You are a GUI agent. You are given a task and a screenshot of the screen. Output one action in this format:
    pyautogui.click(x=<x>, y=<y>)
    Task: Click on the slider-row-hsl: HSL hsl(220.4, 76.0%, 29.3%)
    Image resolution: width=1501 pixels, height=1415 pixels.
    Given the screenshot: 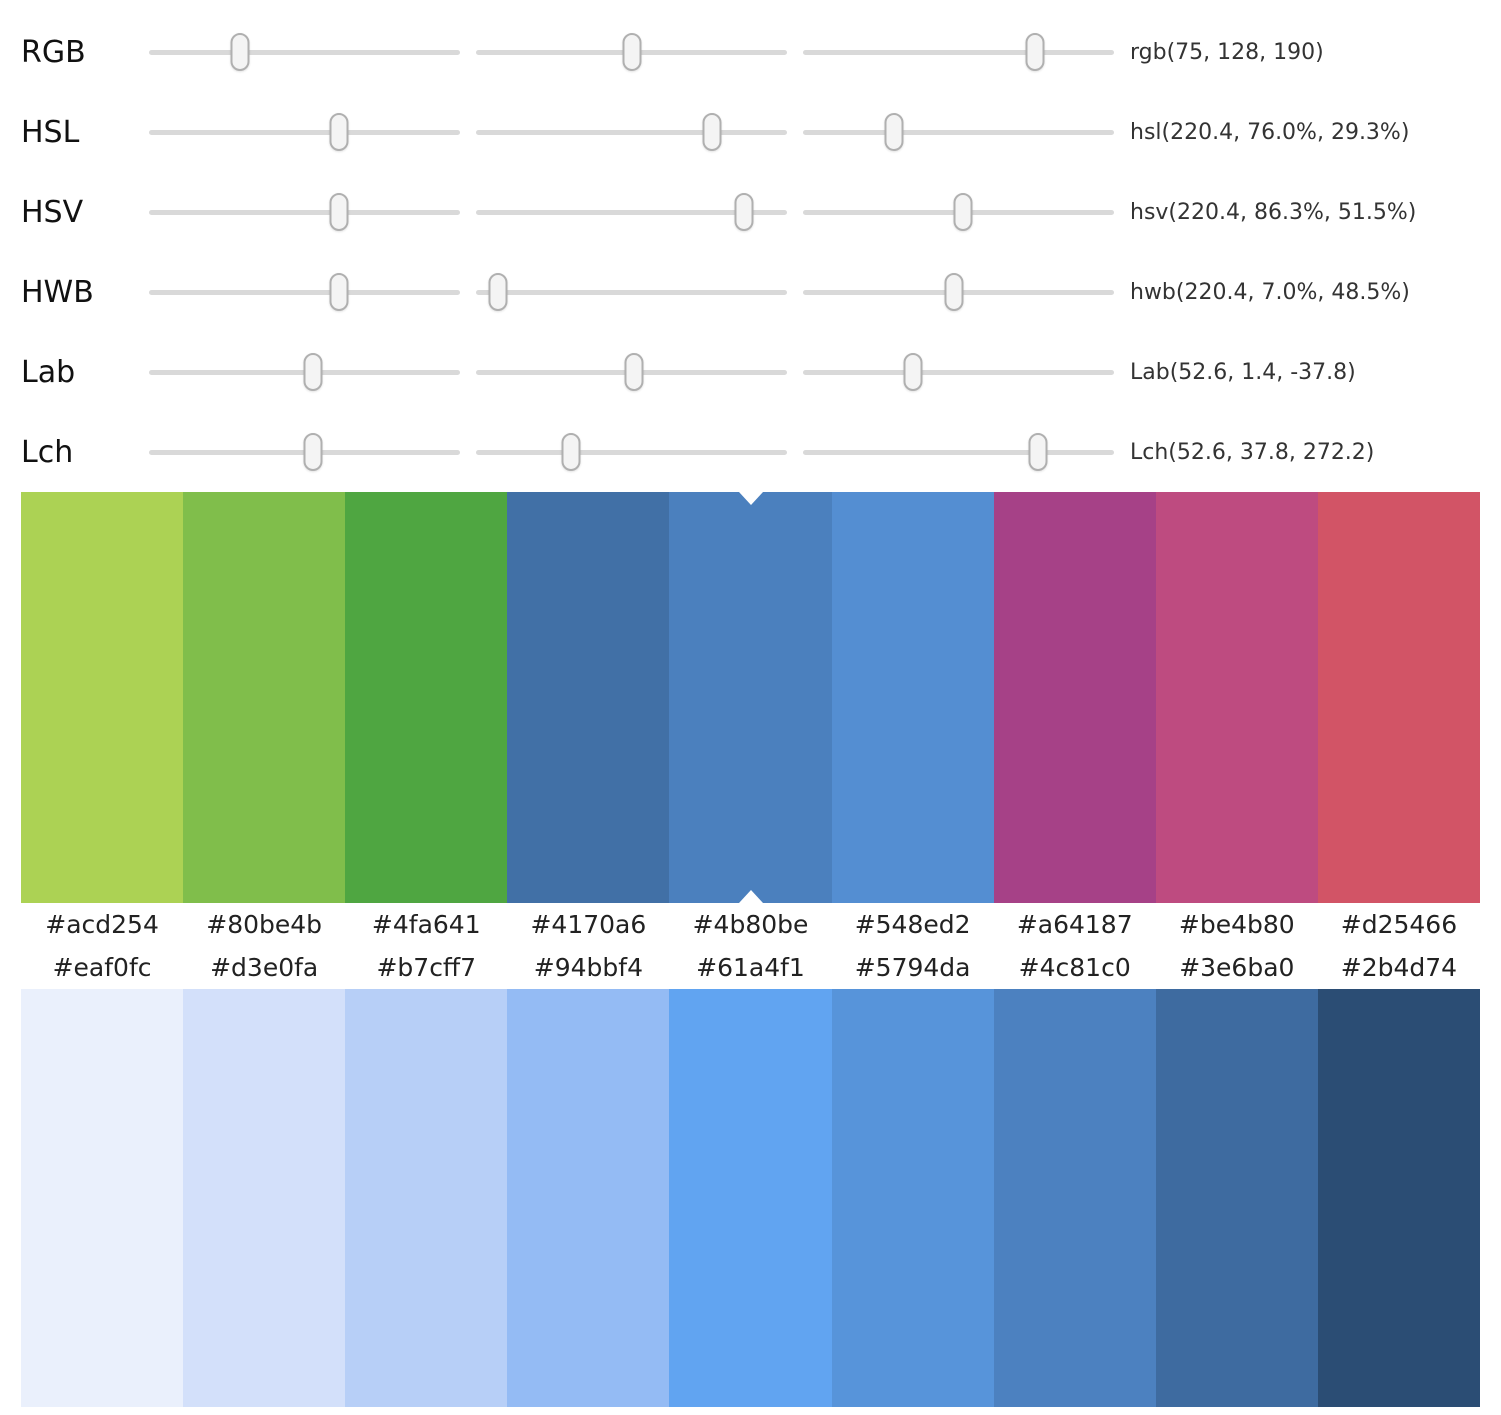 What is the action you would take?
    pyautogui.click(x=750, y=132)
    